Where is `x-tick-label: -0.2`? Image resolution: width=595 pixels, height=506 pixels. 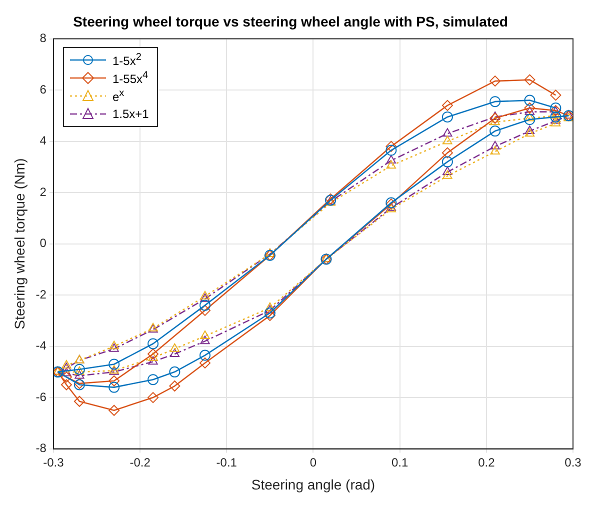
x-tick-label: -0.2 is located at coordinates (140, 462).